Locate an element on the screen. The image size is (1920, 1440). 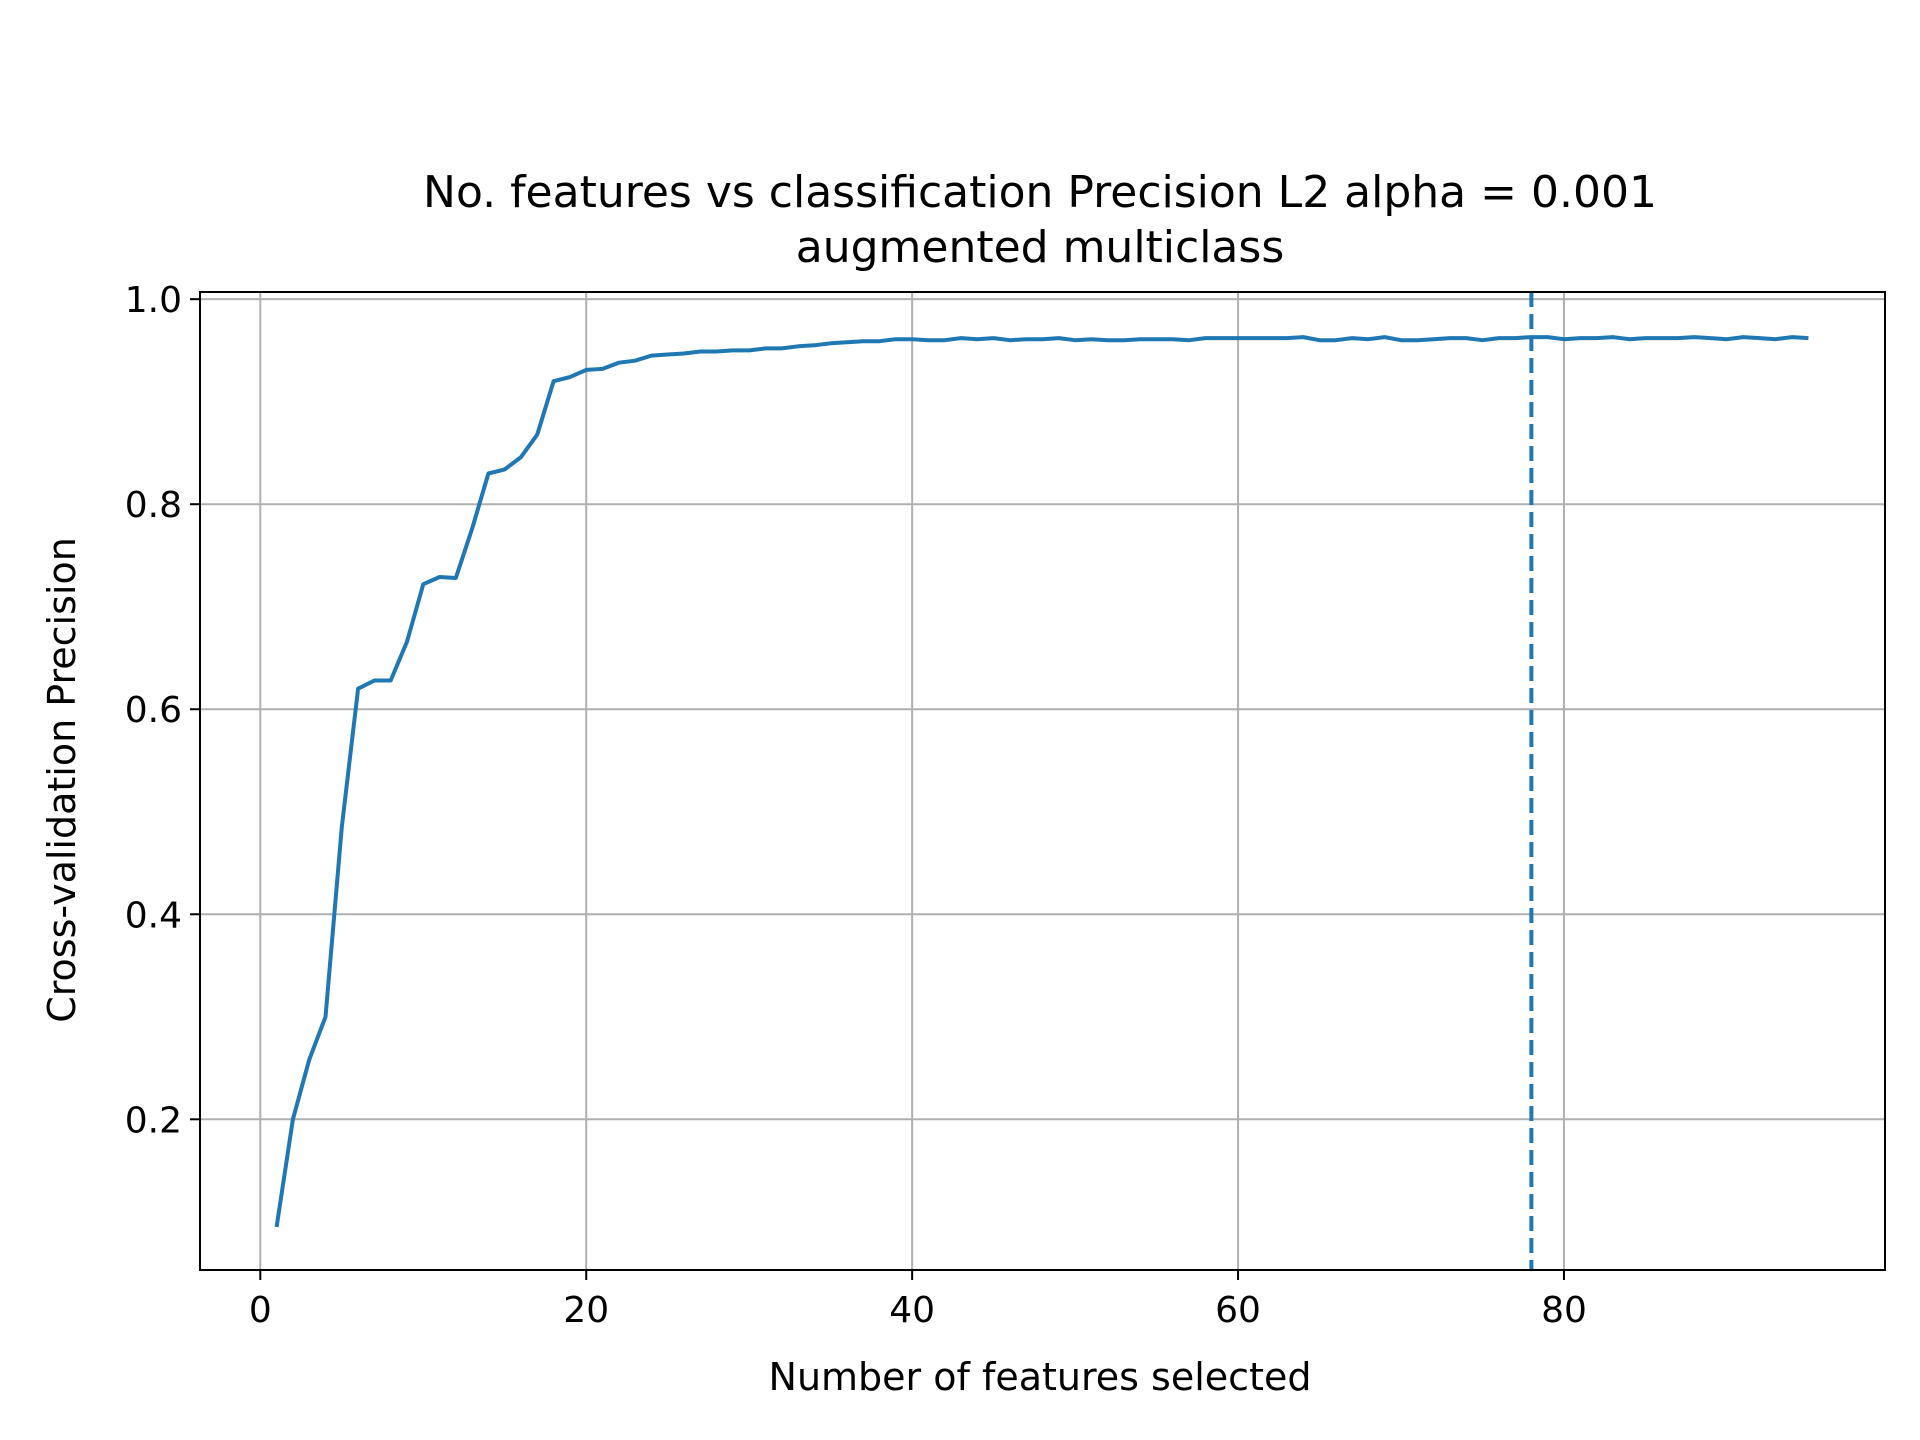
x-axis-label: Number of features selected is located at coordinates (1040, 1377).